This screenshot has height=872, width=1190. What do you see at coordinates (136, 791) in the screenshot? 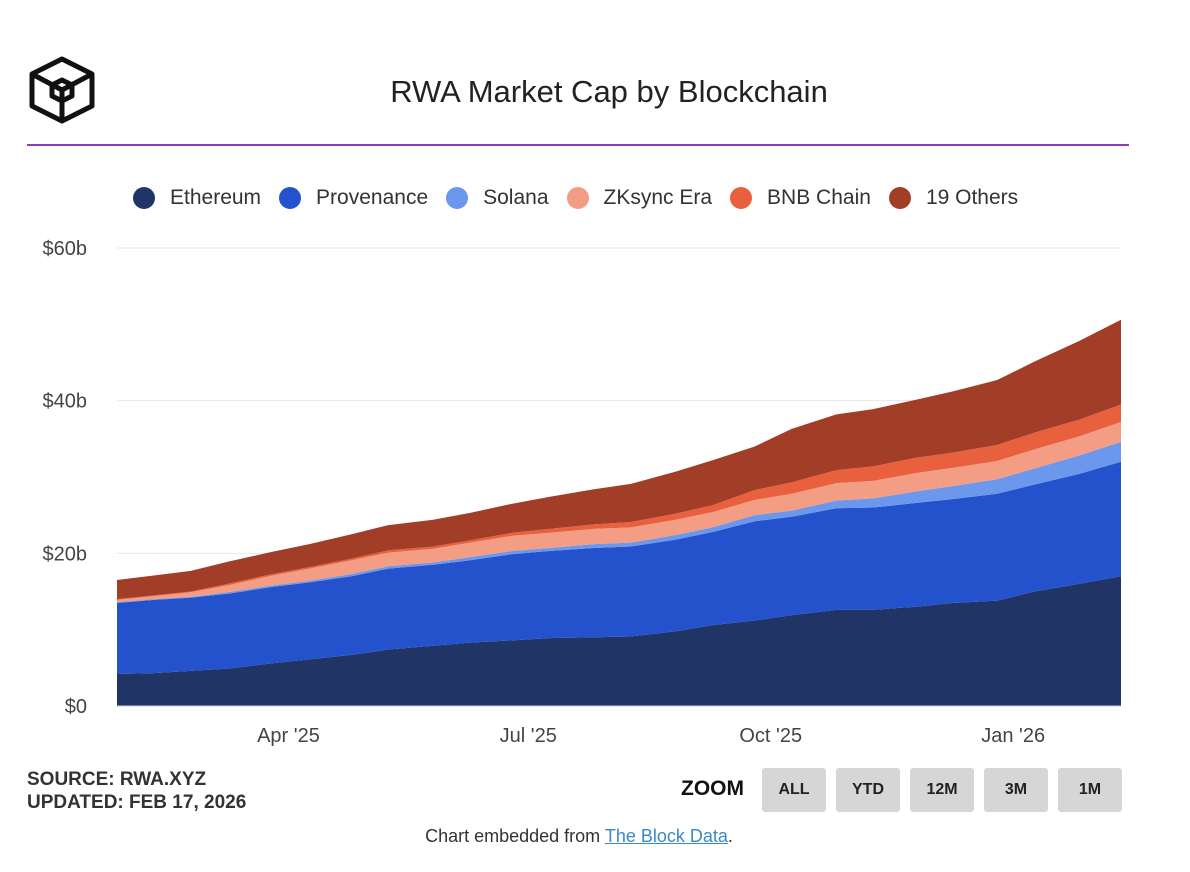
I see `source-info: SOURCE: RWA.XYZ UPDATED: FEB 17, 2026` at bounding box center [136, 791].